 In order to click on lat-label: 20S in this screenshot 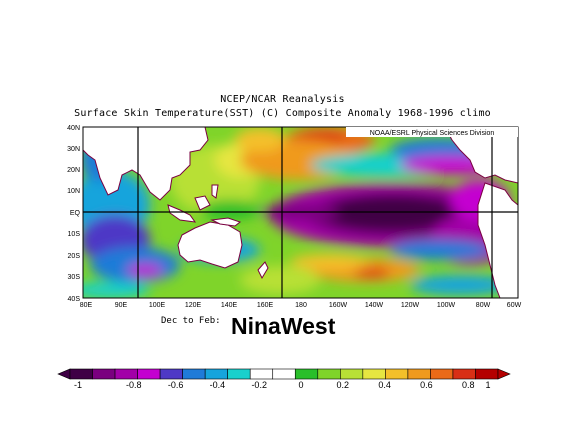, I will do `click(74, 256)`.